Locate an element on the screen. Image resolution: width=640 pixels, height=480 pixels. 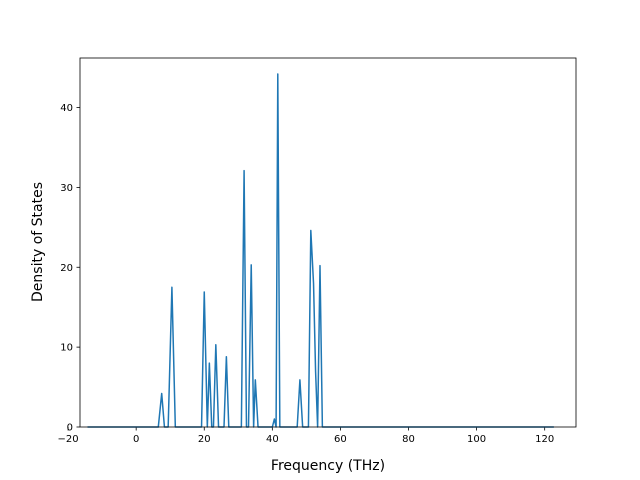
x-axis-ticks: −20 0 20 40 60 80 100 120 is located at coordinates (306, 436).